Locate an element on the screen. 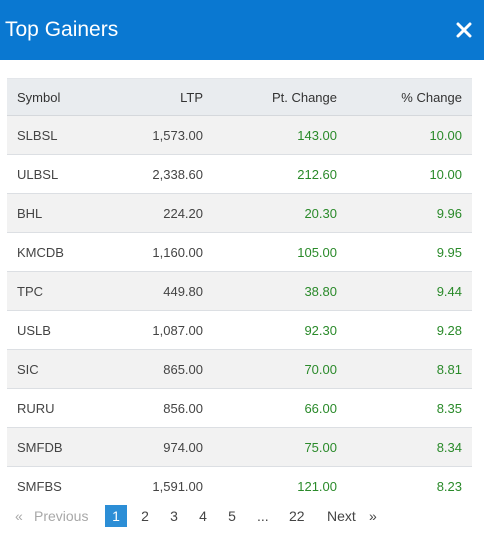 The height and width of the screenshot is (559, 484). table-row: ULBSL 2,338.60 212.60 10.00 is located at coordinates (239, 174).